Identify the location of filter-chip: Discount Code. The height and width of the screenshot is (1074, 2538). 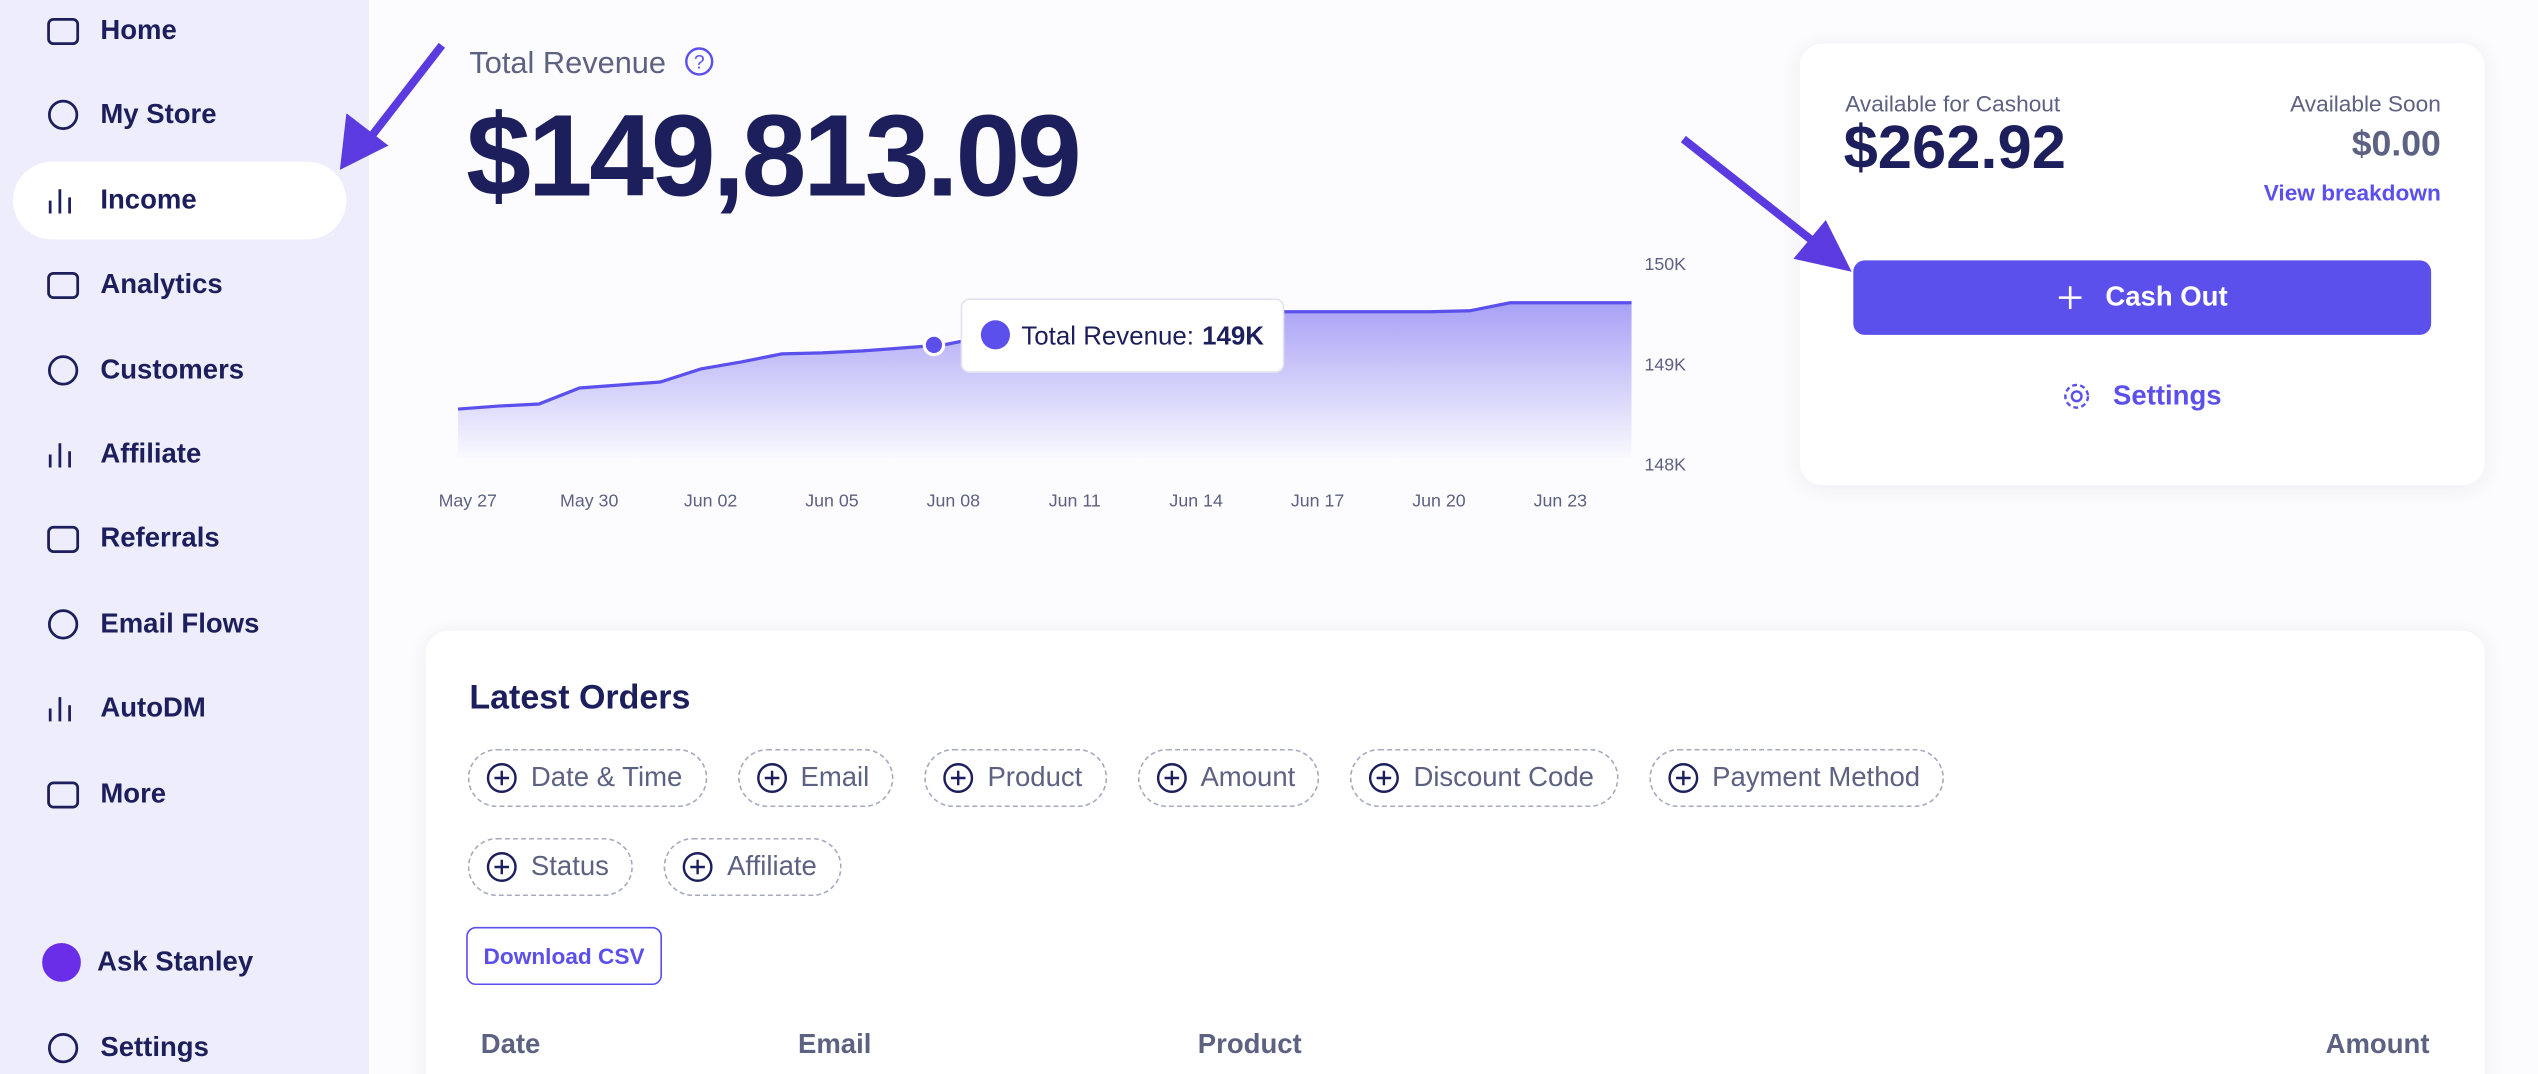
(1484, 778).